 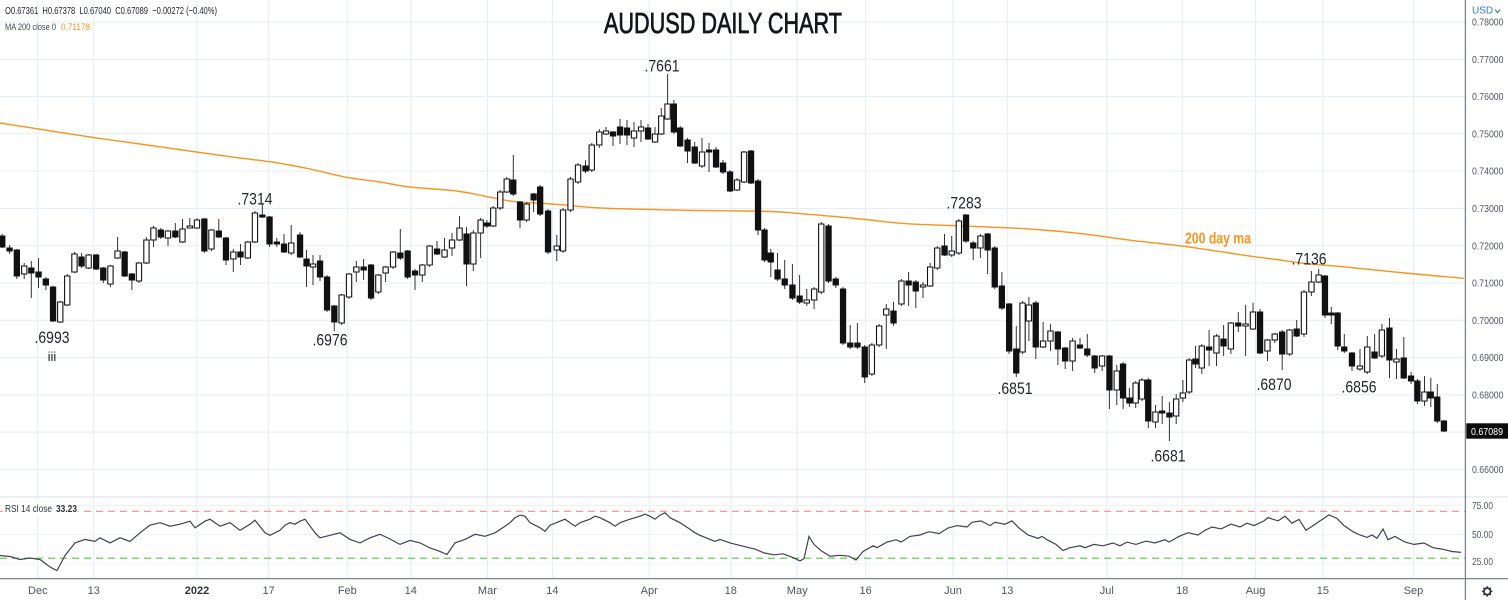 What do you see at coordinates (330, 341) in the screenshot?
I see `svg-text: .6976` at bounding box center [330, 341].